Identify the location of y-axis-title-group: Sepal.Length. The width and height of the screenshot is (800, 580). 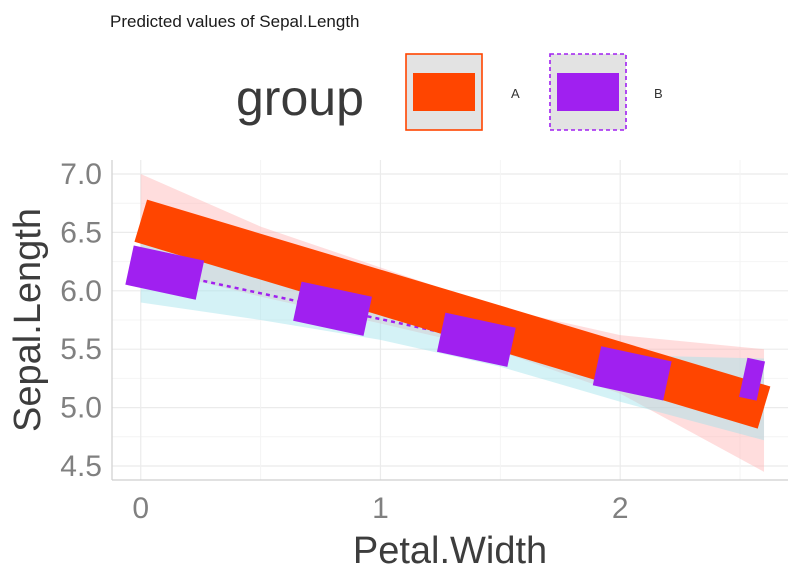
(28, 320).